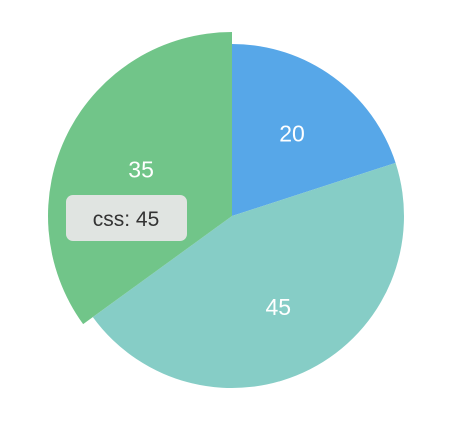 This screenshot has width=462, height=424. Describe the element at coordinates (141, 170) in the screenshot. I see `slice-value-label-3: 35` at that location.